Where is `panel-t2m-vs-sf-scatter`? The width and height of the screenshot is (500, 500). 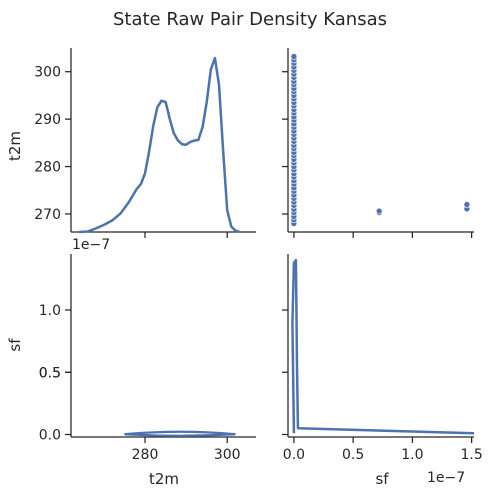
panel-t2m-vs-sf-scatter is located at coordinates (378, 143).